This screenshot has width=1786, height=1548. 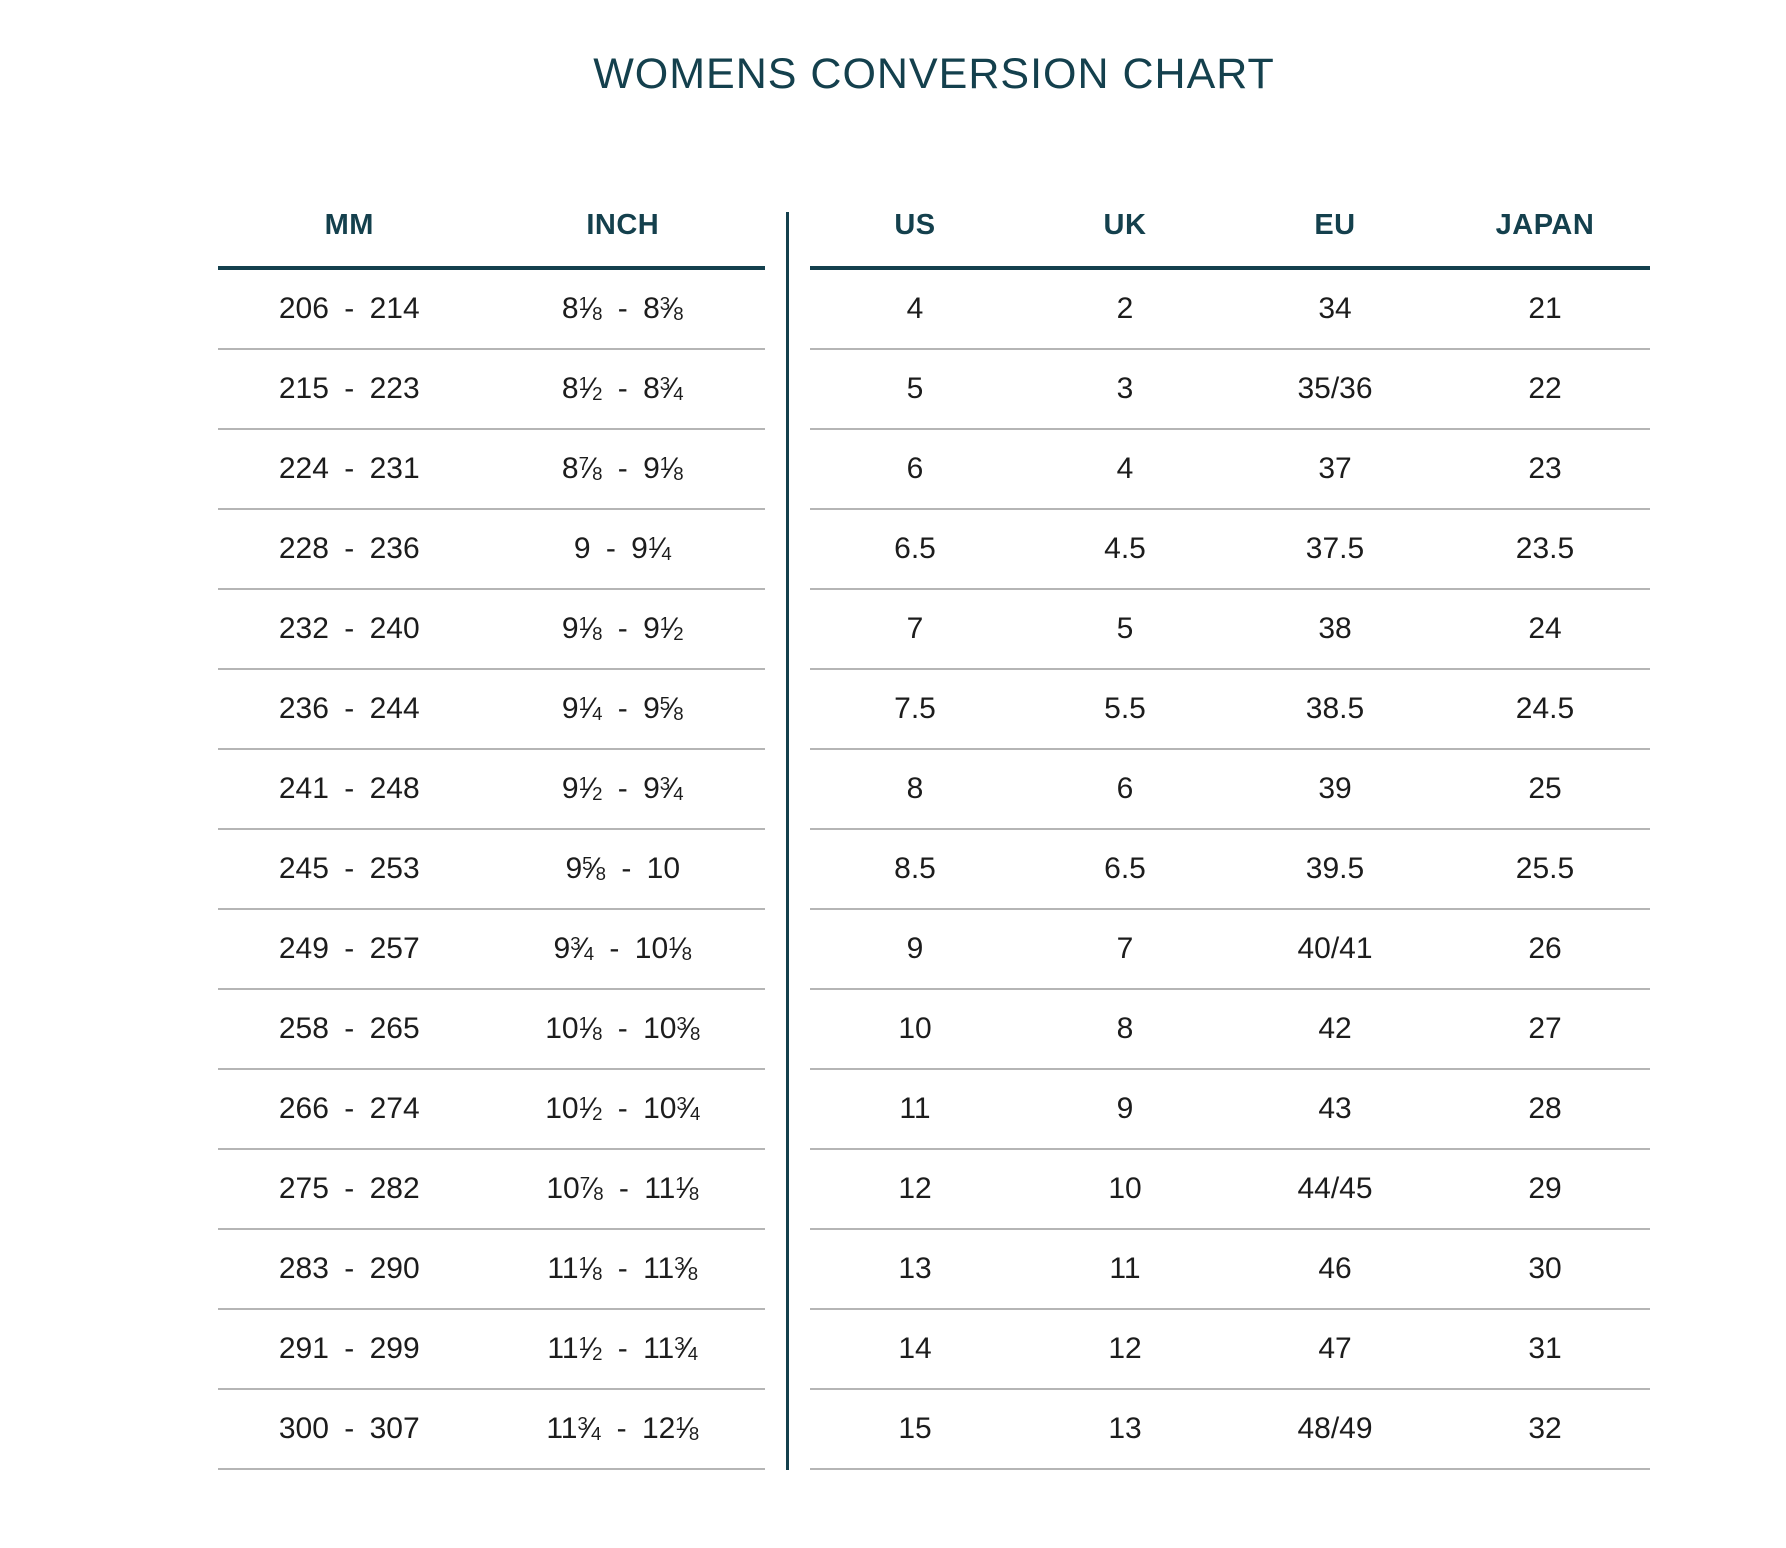 I want to click on eu-size-cell: 43, so click(x=1335, y=1108).